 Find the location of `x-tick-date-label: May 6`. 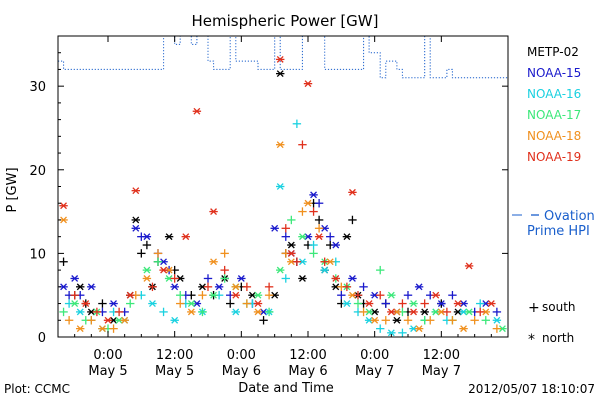

x-tick-date-label: May 6 is located at coordinates (241, 371).